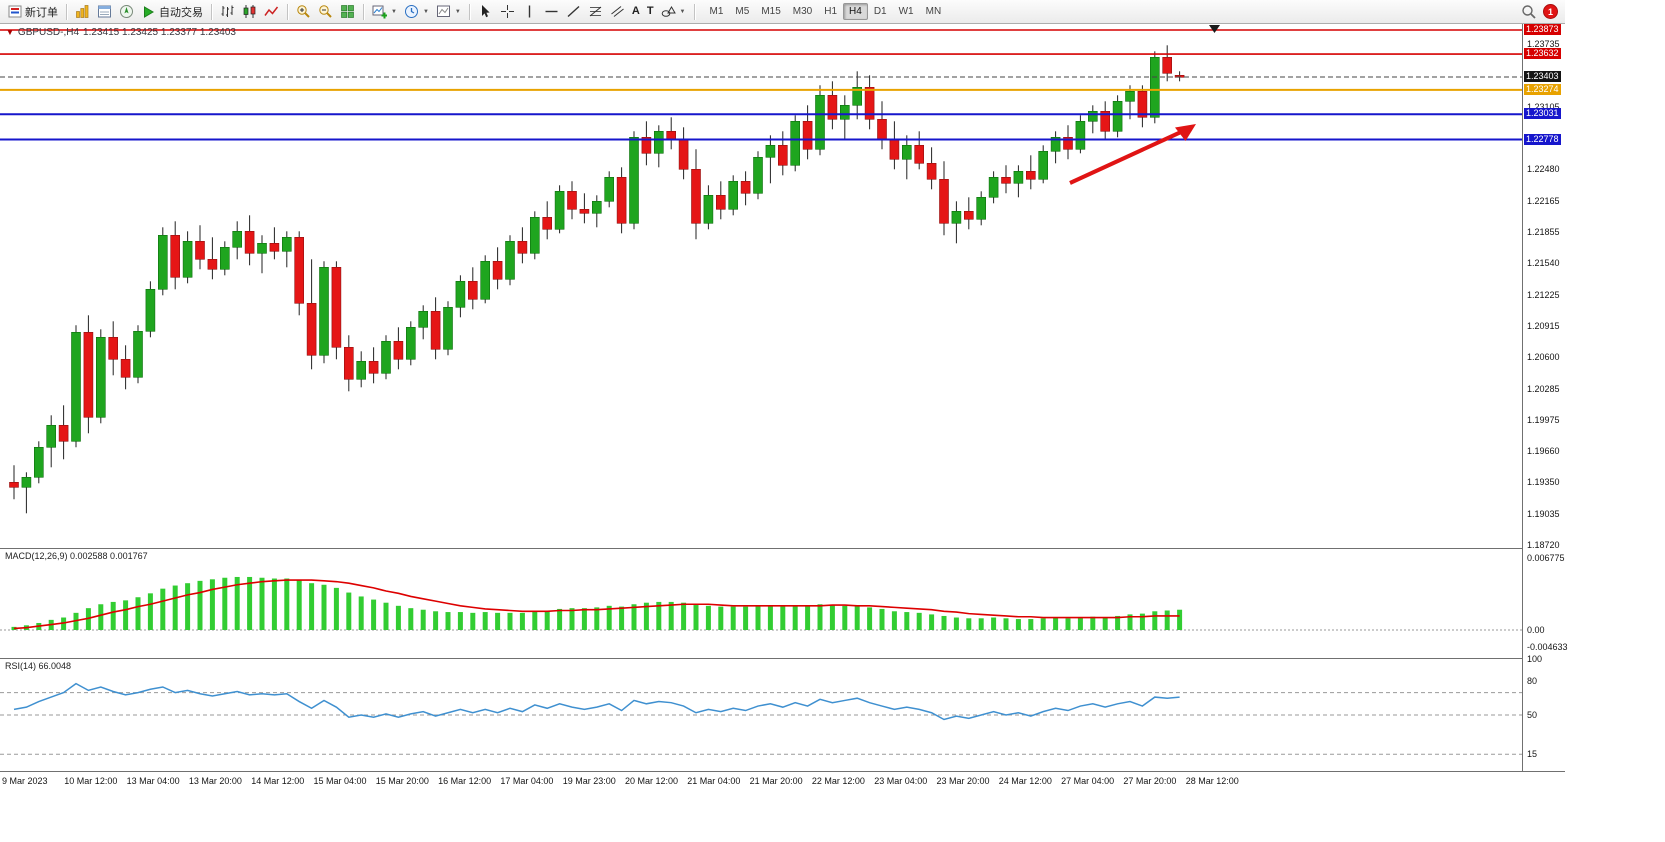  What do you see at coordinates (933, 11) in the screenshot?
I see `timeframe-button-mn: MN` at bounding box center [933, 11].